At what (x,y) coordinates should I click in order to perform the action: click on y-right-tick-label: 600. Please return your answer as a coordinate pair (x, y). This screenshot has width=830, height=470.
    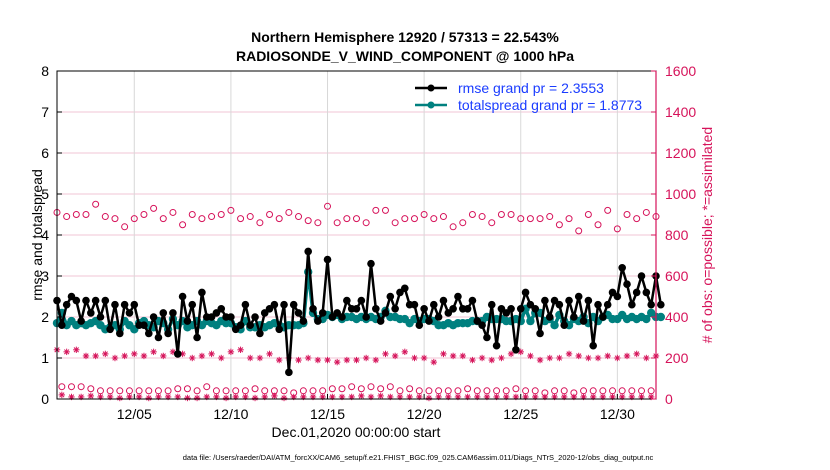
    Looking at the image, I should click on (677, 276).